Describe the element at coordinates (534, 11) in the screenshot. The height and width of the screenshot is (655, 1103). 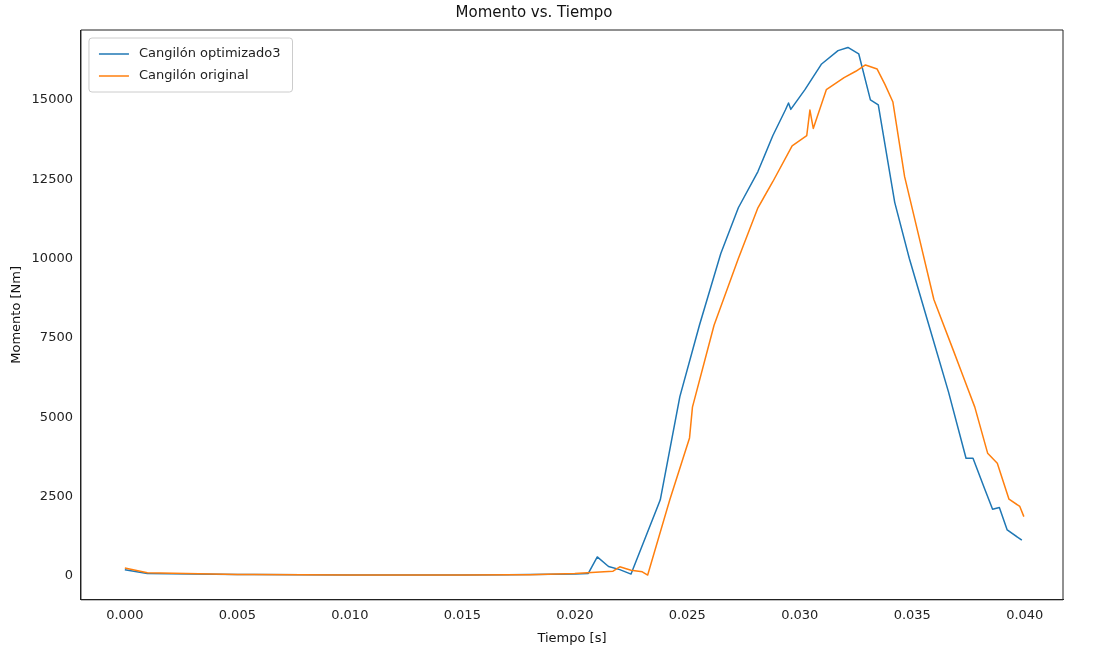
I see `chart-title: Momento vs. Tiempo` at that location.